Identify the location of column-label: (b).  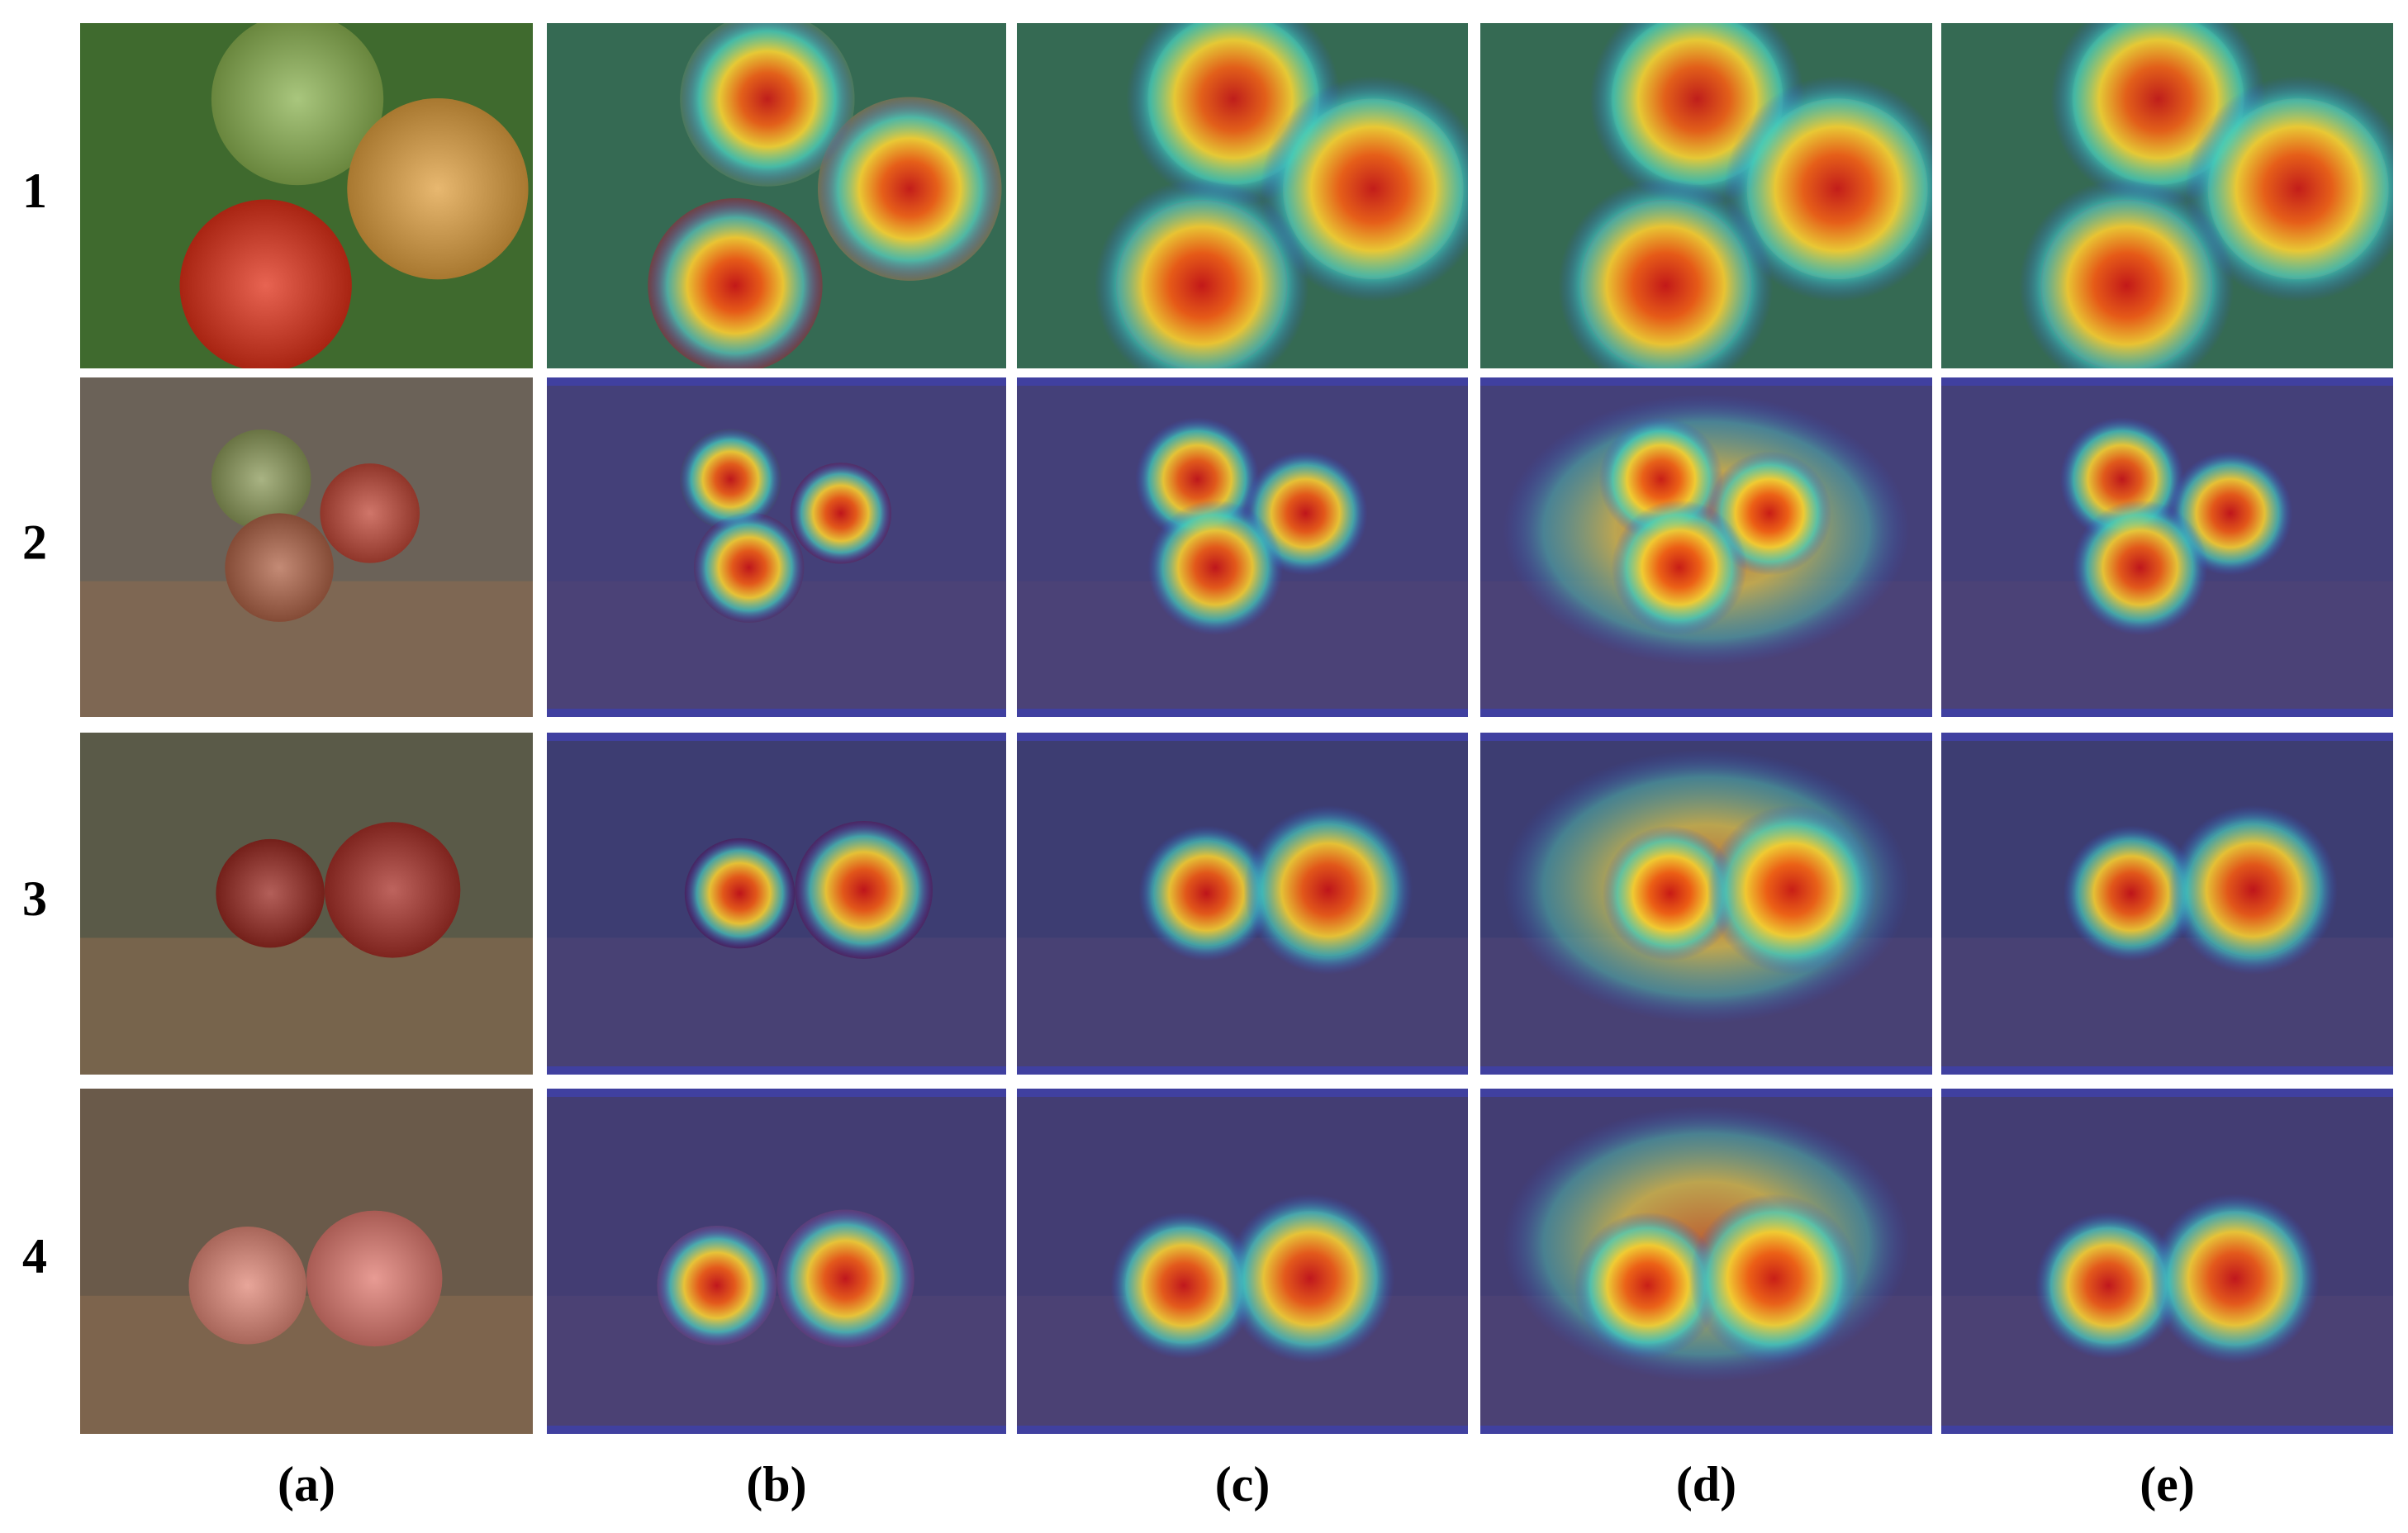
(776, 1484).